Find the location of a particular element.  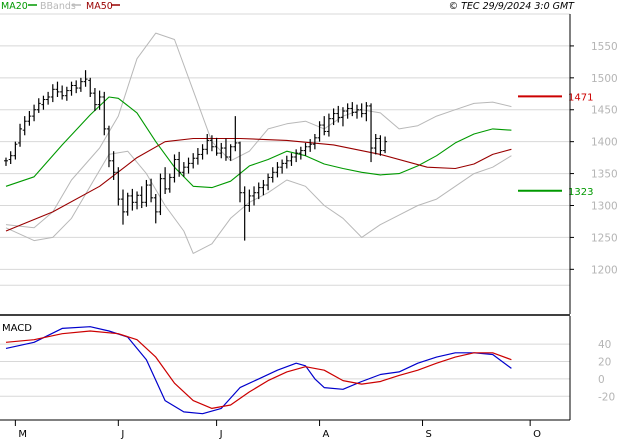

macd-y-tick-label: -20 is located at coordinates (606, 397).